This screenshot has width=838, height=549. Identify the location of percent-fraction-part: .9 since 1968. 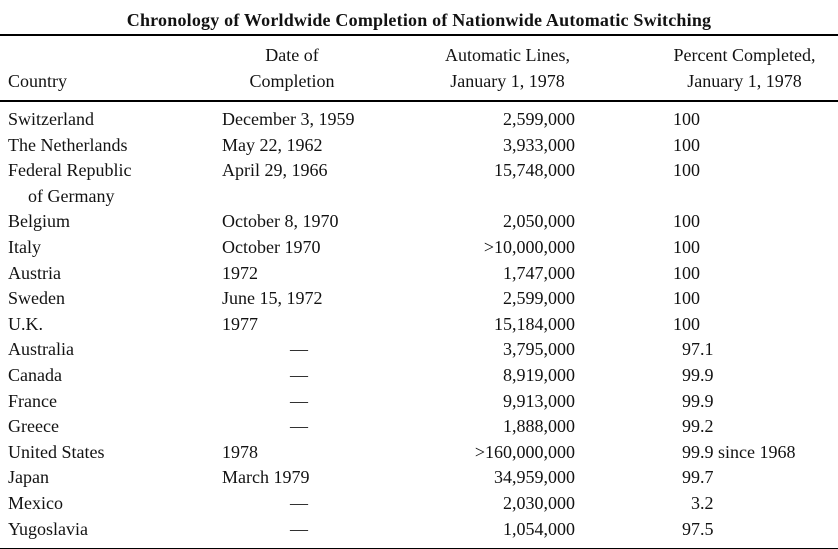
(748, 451).